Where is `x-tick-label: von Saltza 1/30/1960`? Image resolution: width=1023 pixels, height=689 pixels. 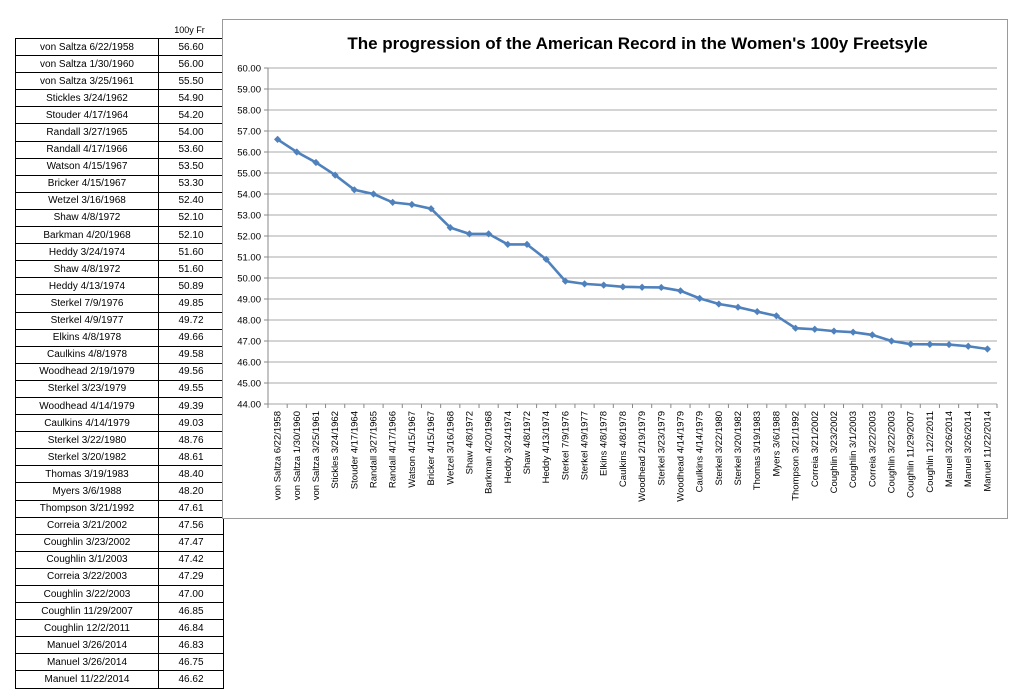
x-tick-label: von Saltza 1/30/1960 is located at coordinates (297, 455).